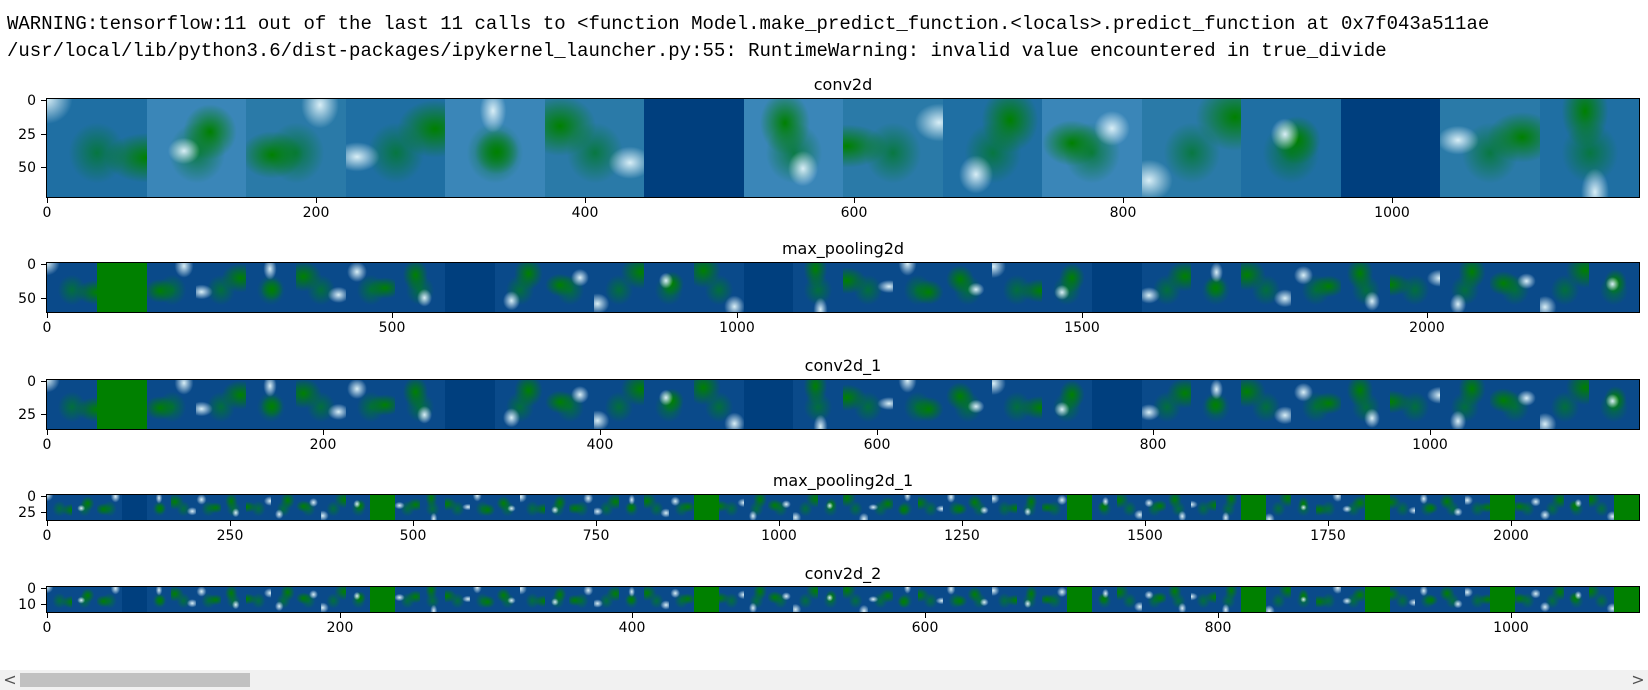 The image size is (1648, 690). Describe the element at coordinates (843, 248) in the screenshot. I see `plot-title: max_pooling2d` at that location.